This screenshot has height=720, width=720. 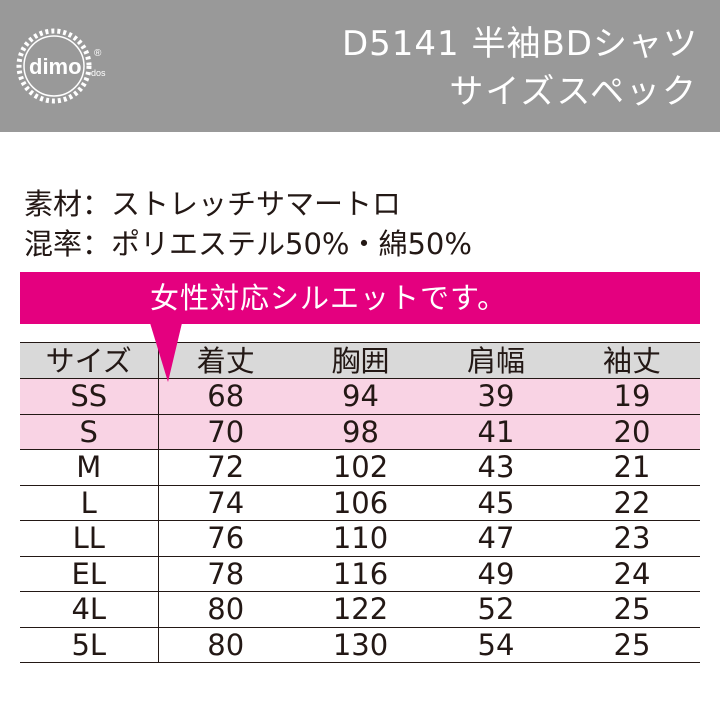 What do you see at coordinates (98, 73) in the screenshot?
I see `brand-sub: dos` at bounding box center [98, 73].